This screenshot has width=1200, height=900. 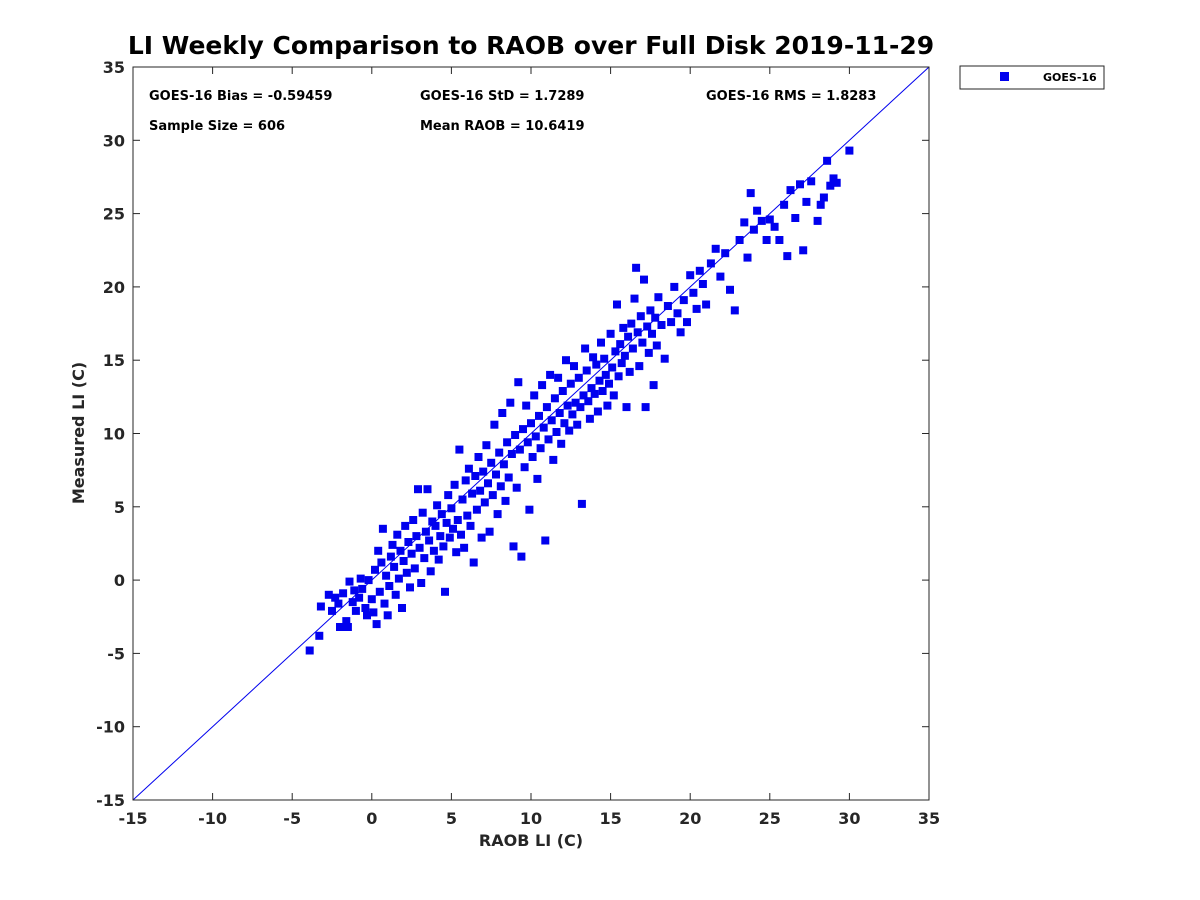 What do you see at coordinates (292, 818) in the screenshot?
I see `x-tick-label: -5` at bounding box center [292, 818].